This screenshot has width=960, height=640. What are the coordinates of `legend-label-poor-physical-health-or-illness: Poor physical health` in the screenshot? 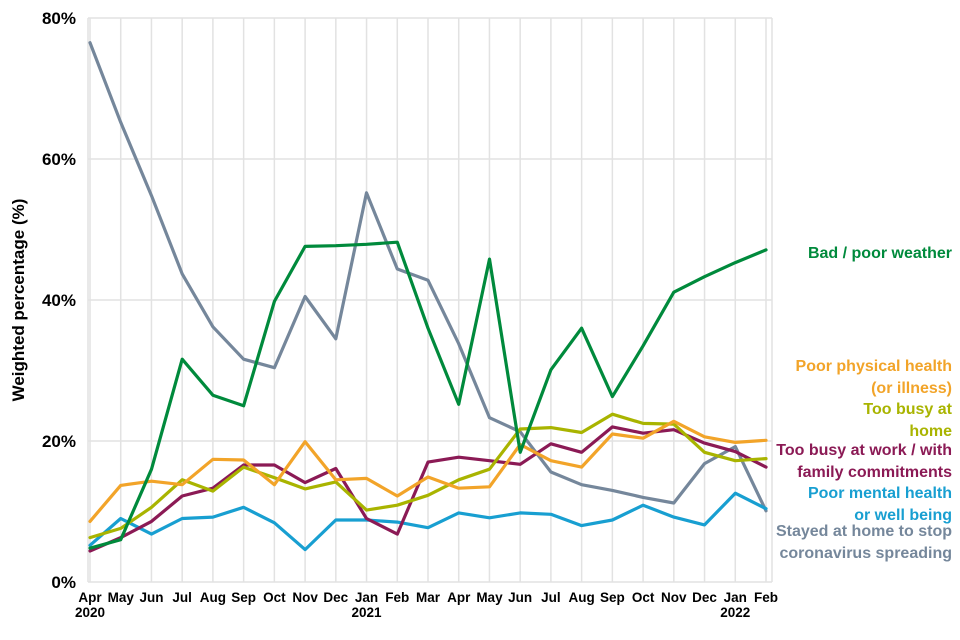 It's located at (874, 366).